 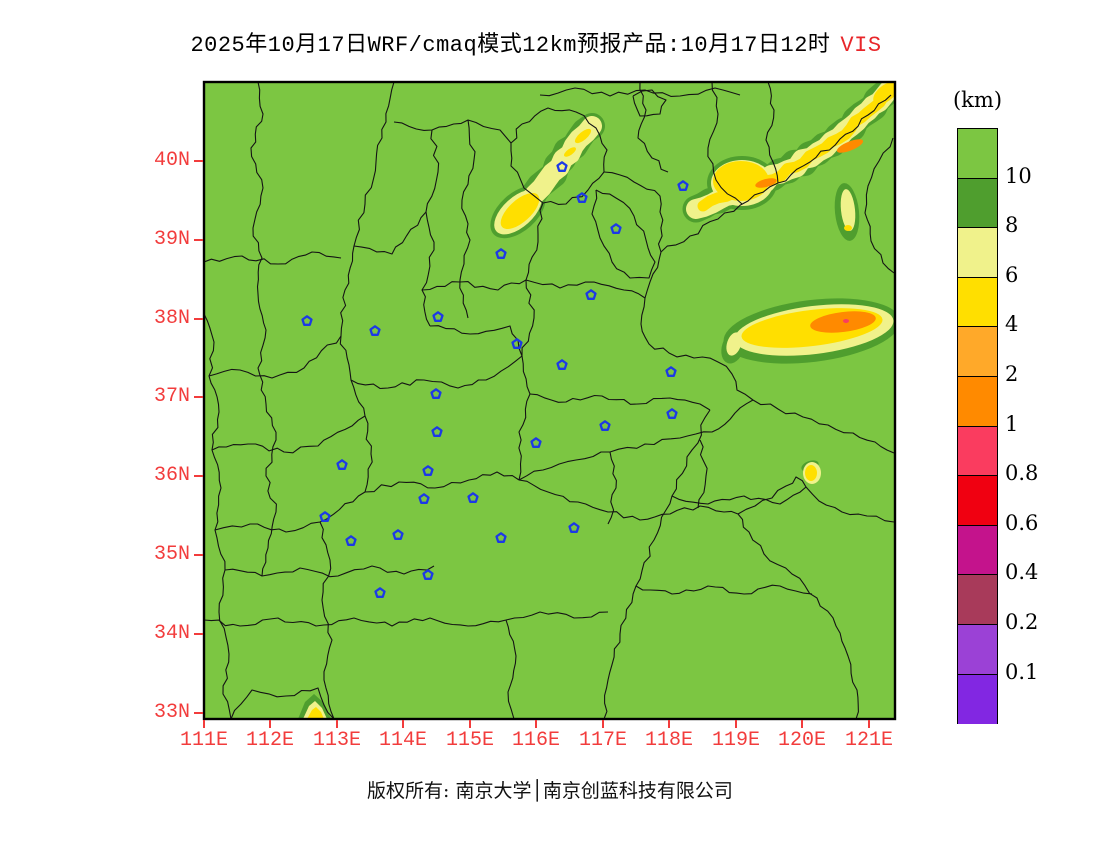 What do you see at coordinates (977, 100) in the screenshot?
I see `colorbar-unit-label: (km)` at bounding box center [977, 100].